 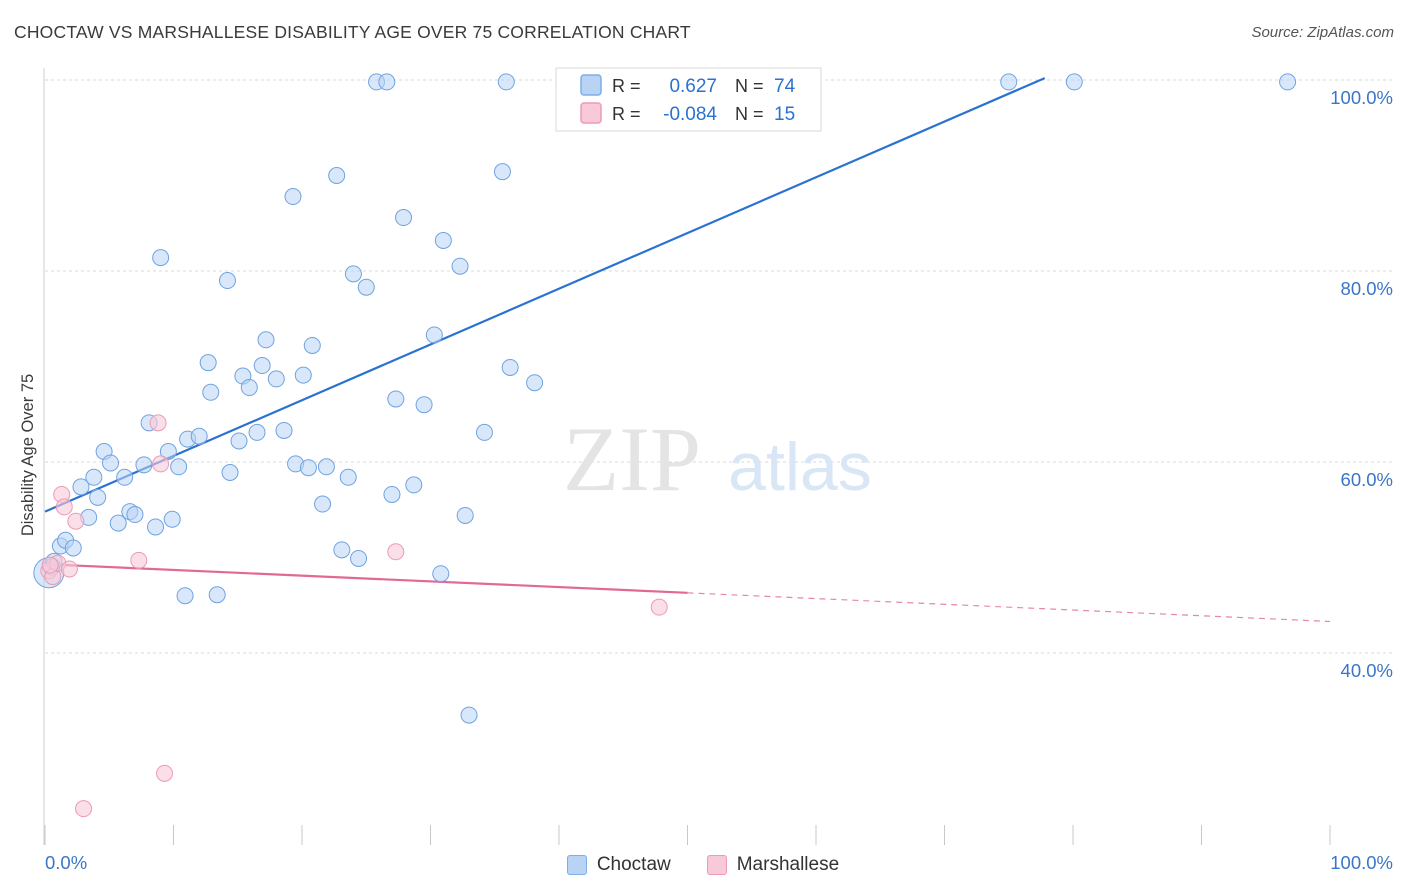 I want to click on legend-swatch-choctaw-bottom, so click(x=576, y=865).